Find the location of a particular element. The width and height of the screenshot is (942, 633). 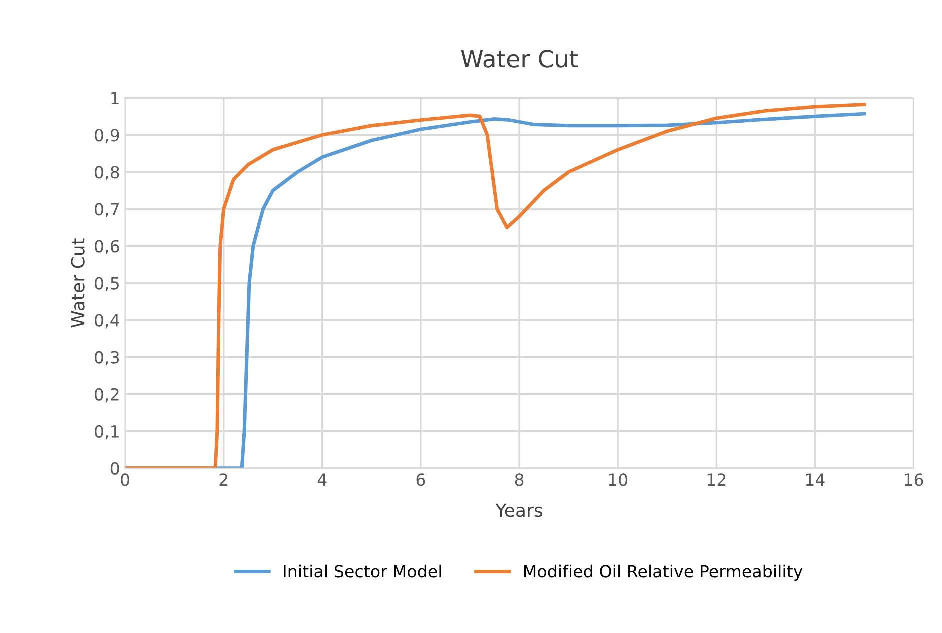

x-tick-label: 2 is located at coordinates (224, 480).